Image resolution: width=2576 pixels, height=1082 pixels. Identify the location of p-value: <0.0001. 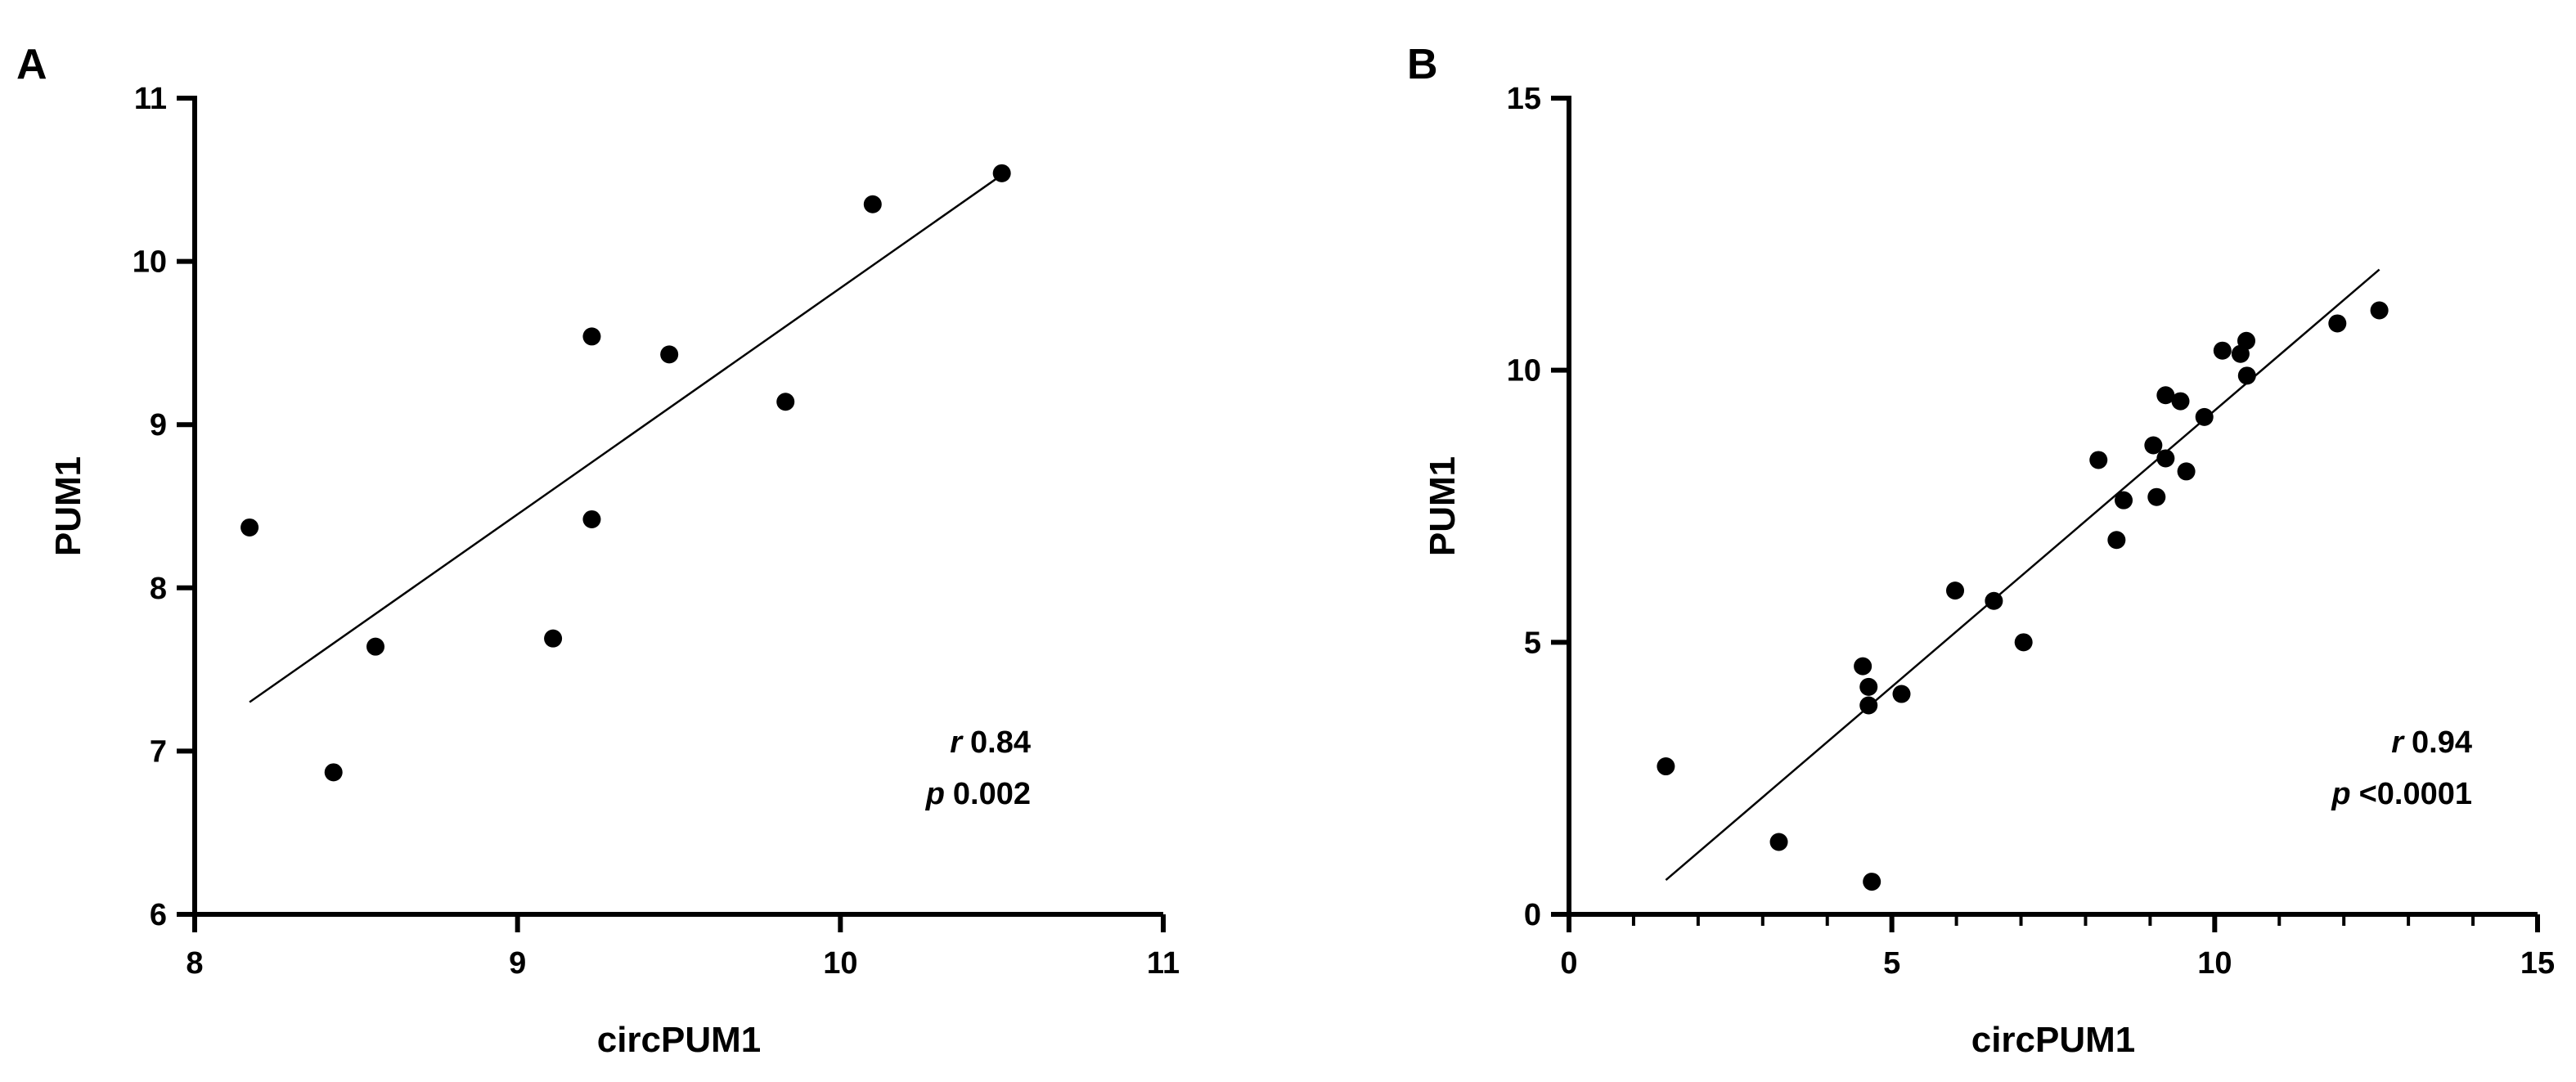
(2415, 794).